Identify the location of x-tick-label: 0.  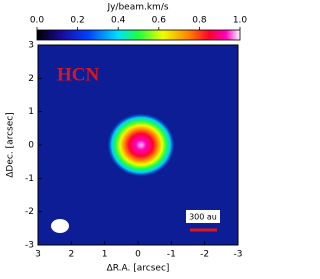
(138, 255).